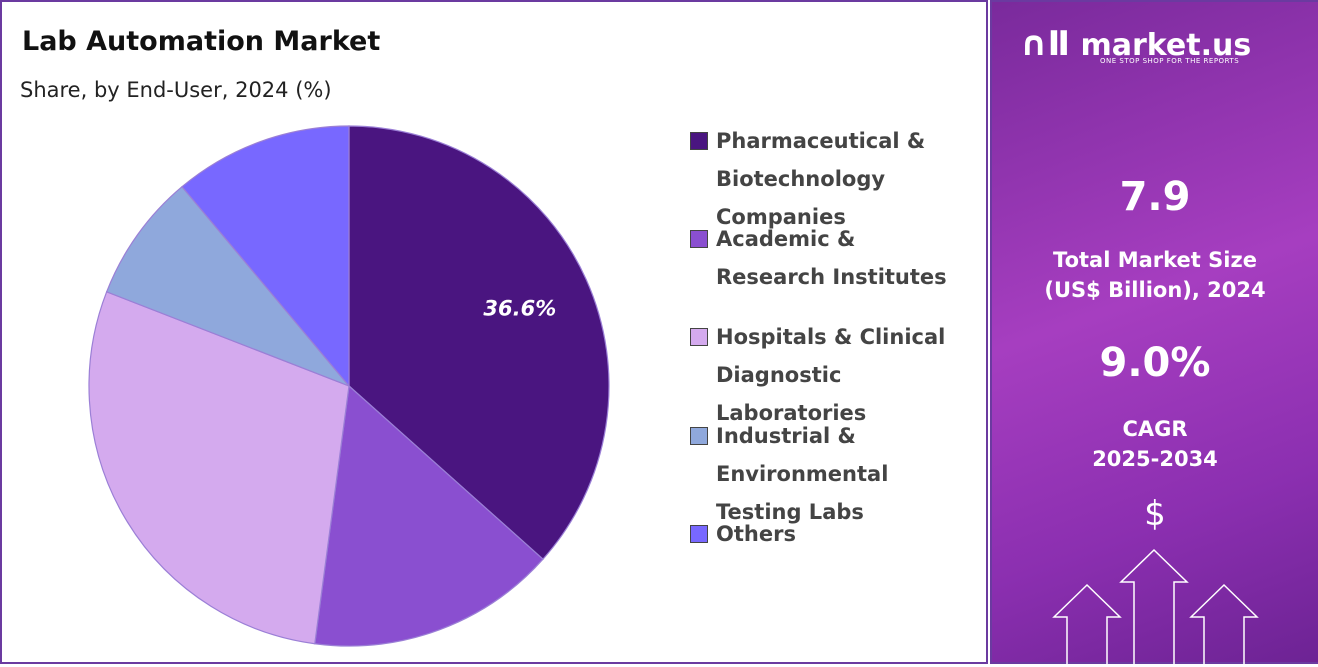 This screenshot has width=1318, height=667. Describe the element at coordinates (1155, 514) in the screenshot. I see `currency-icon: $` at that location.